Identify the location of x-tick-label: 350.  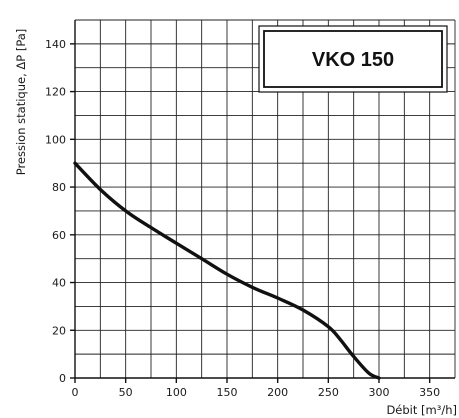
(429, 392).